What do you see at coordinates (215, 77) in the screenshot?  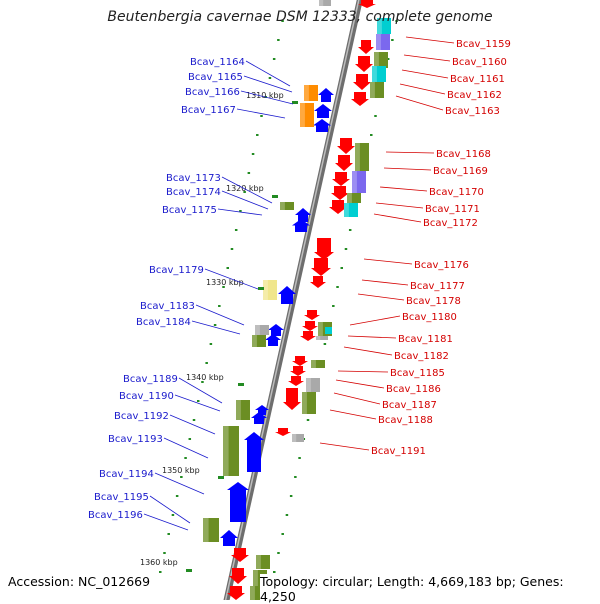 I see `gene-label-left: Bcav_1165` at bounding box center [215, 77].